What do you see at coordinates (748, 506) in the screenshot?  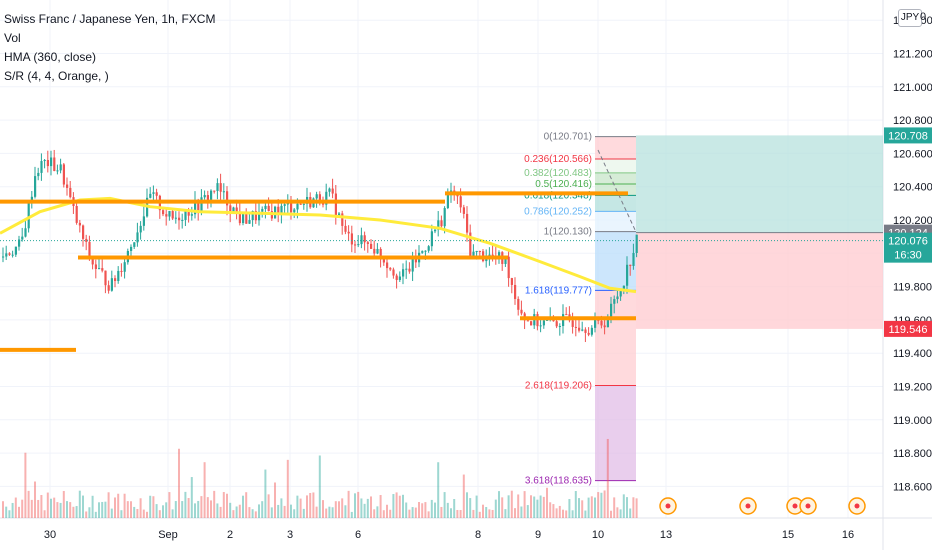 I see `economic-event-dot` at bounding box center [748, 506].